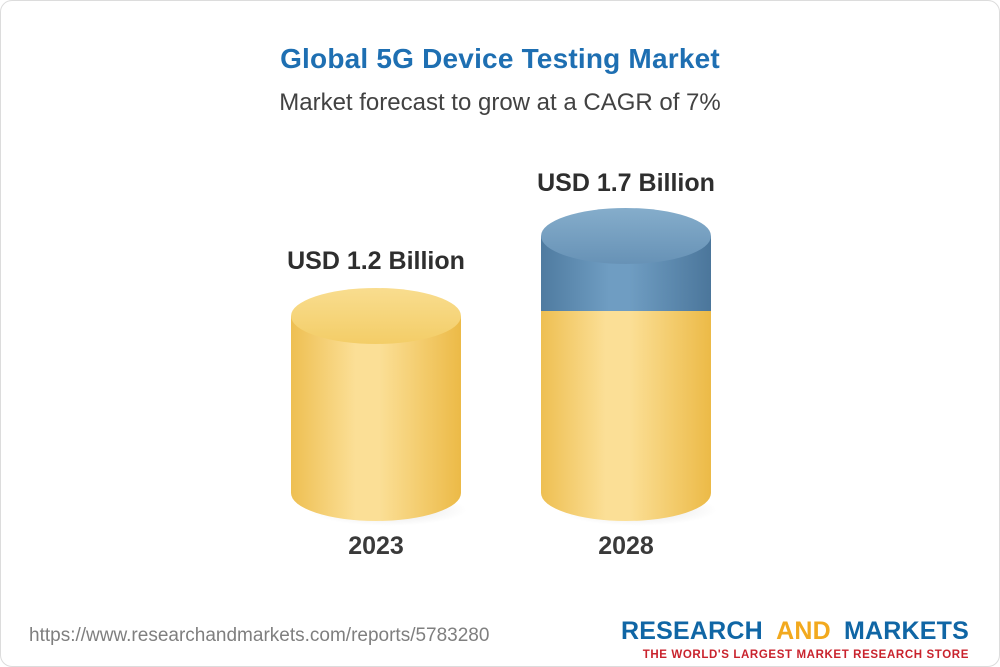 The image size is (1000, 667). I want to click on category-label-2023: 2023, so click(376, 546).